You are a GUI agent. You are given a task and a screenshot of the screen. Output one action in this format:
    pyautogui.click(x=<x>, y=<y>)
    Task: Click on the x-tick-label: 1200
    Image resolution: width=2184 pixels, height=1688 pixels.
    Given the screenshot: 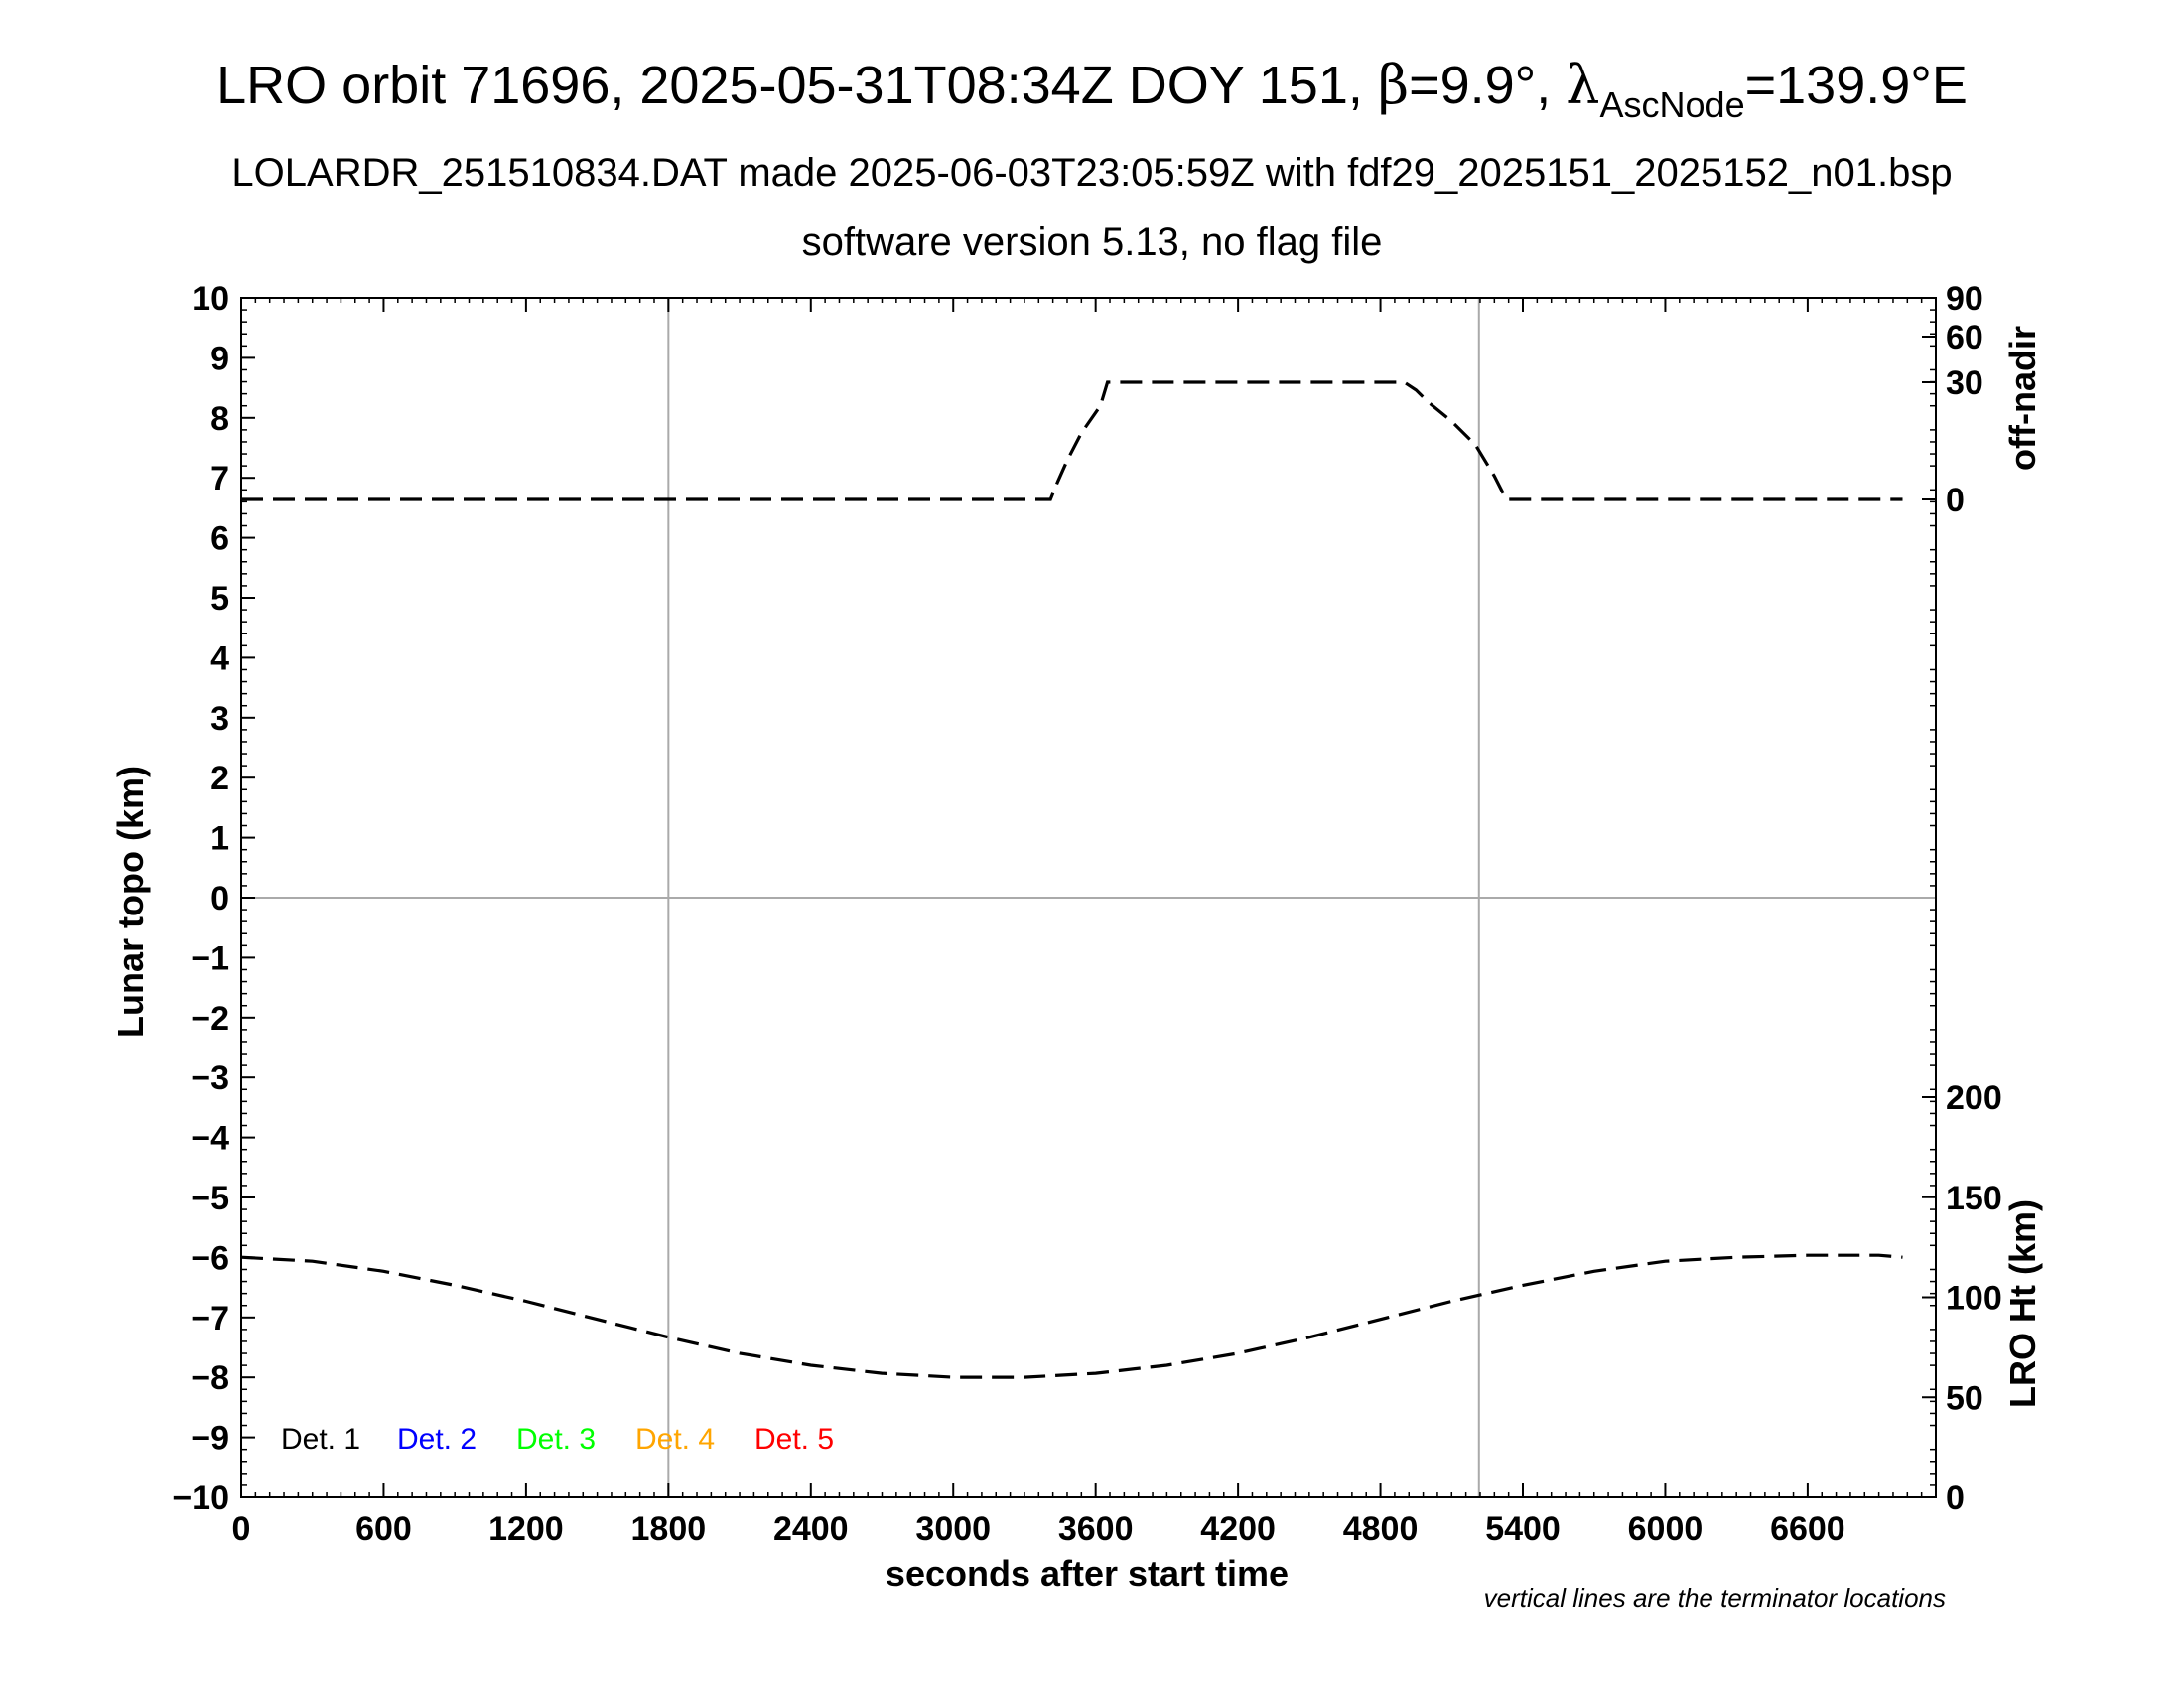 What is the action you would take?
    pyautogui.click(x=526, y=1529)
    